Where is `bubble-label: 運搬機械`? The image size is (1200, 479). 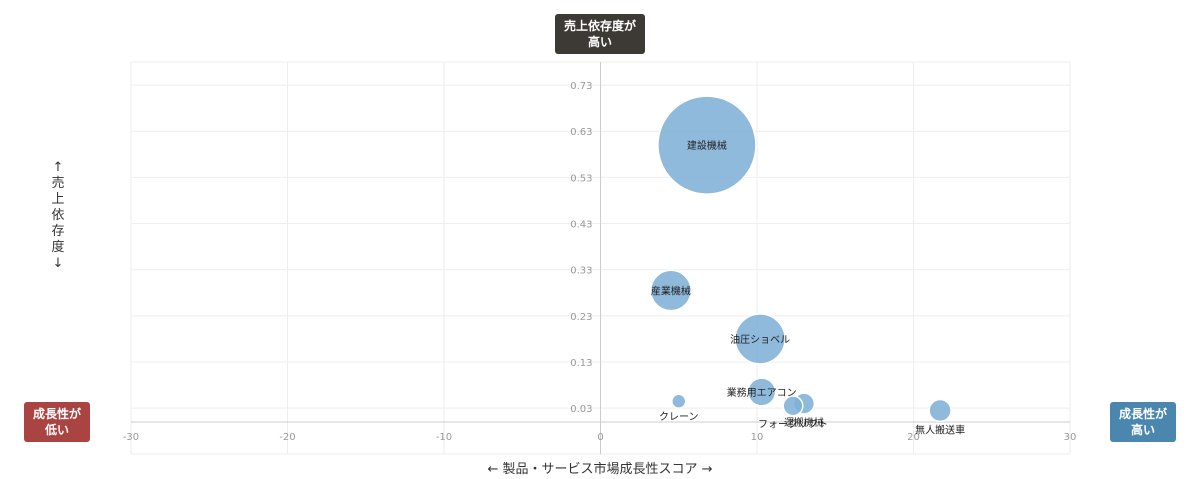 bubble-label: 運搬機械 is located at coordinates (804, 422).